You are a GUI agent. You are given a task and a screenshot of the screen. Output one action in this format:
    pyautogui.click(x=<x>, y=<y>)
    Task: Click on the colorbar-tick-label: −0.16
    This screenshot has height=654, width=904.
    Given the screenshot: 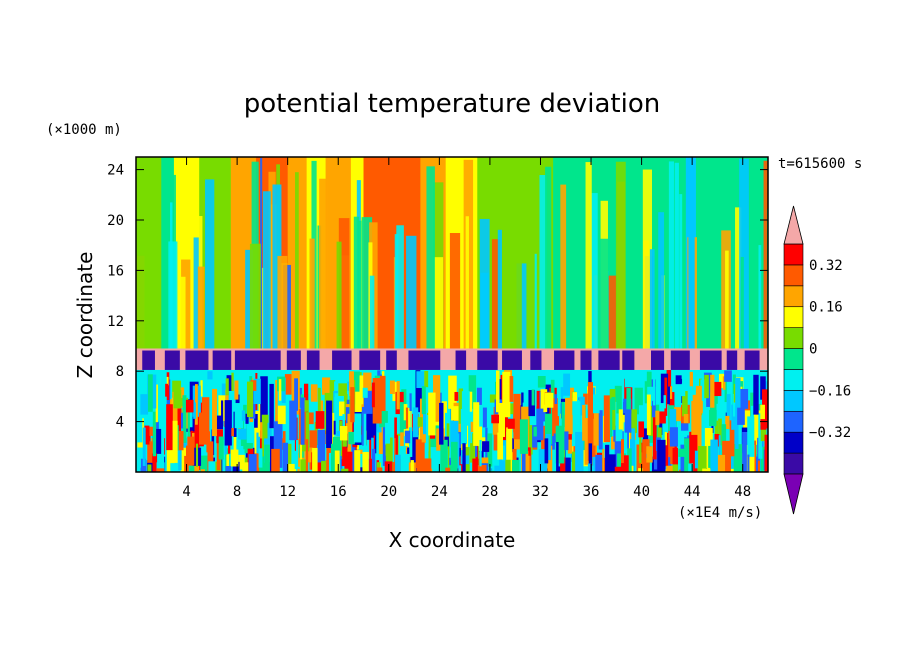 What is the action you would take?
    pyautogui.click(x=830, y=391)
    